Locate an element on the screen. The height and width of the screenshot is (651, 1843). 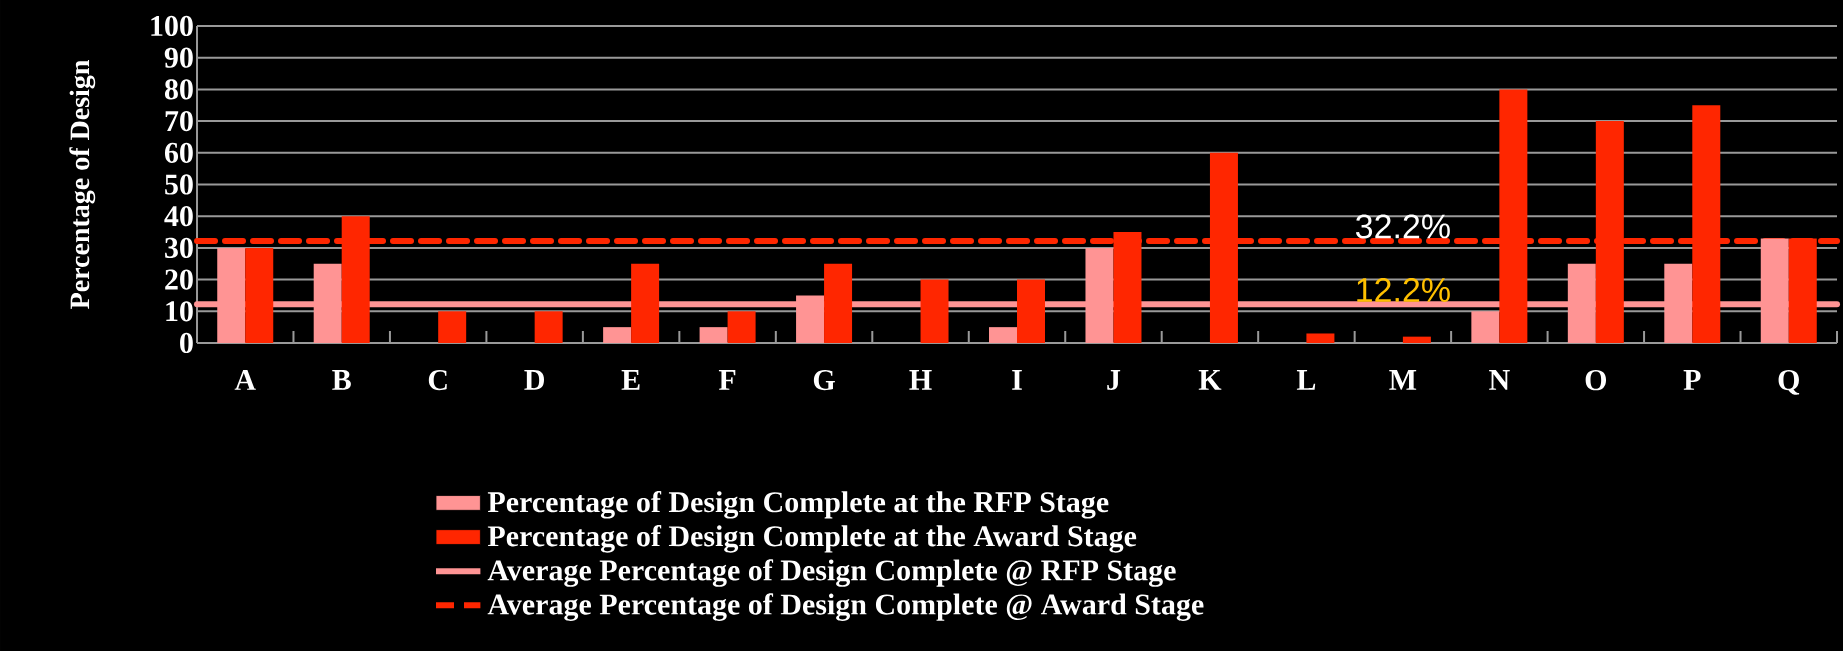
ref-line-label: 32.2% is located at coordinates (1402, 226).